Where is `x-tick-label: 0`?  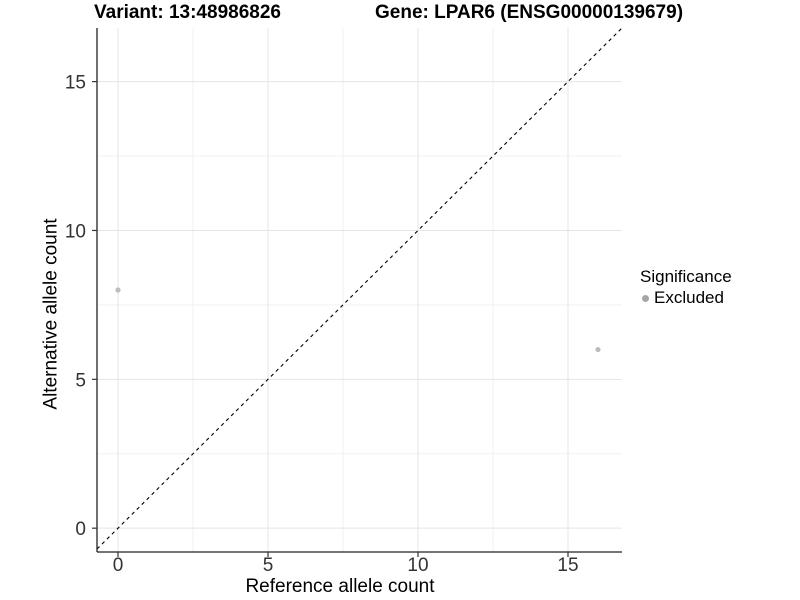 x-tick-label: 0 is located at coordinates (118, 565).